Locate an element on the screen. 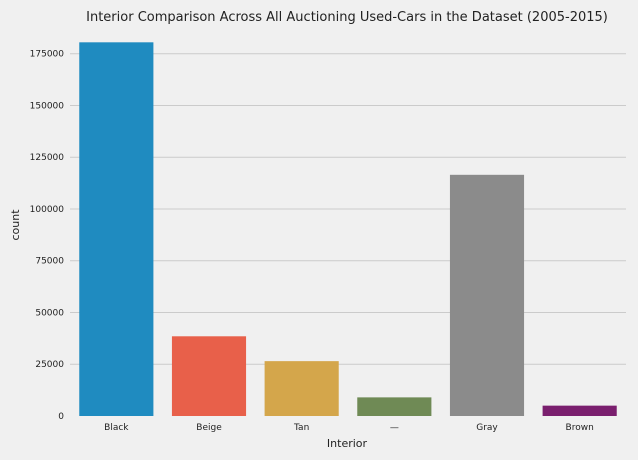 This screenshot has height=460, width=638. x-tick-labels: Black Beige Tan — Gray Brown is located at coordinates (349, 428).